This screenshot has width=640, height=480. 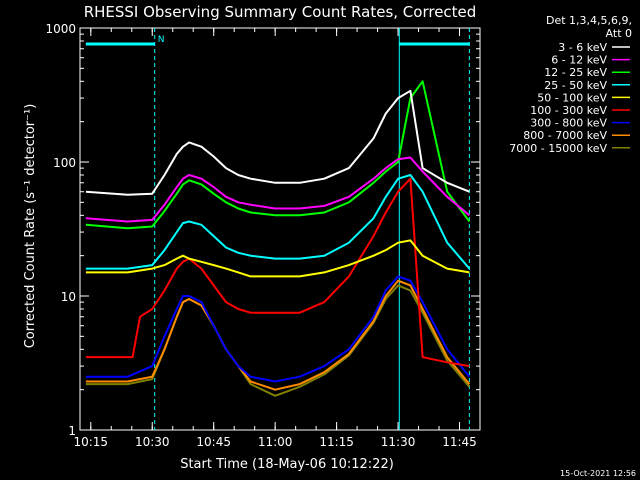 What do you see at coordinates (619, 33) in the screenshot?
I see `legend-header-line-2: Att 0` at bounding box center [619, 33].